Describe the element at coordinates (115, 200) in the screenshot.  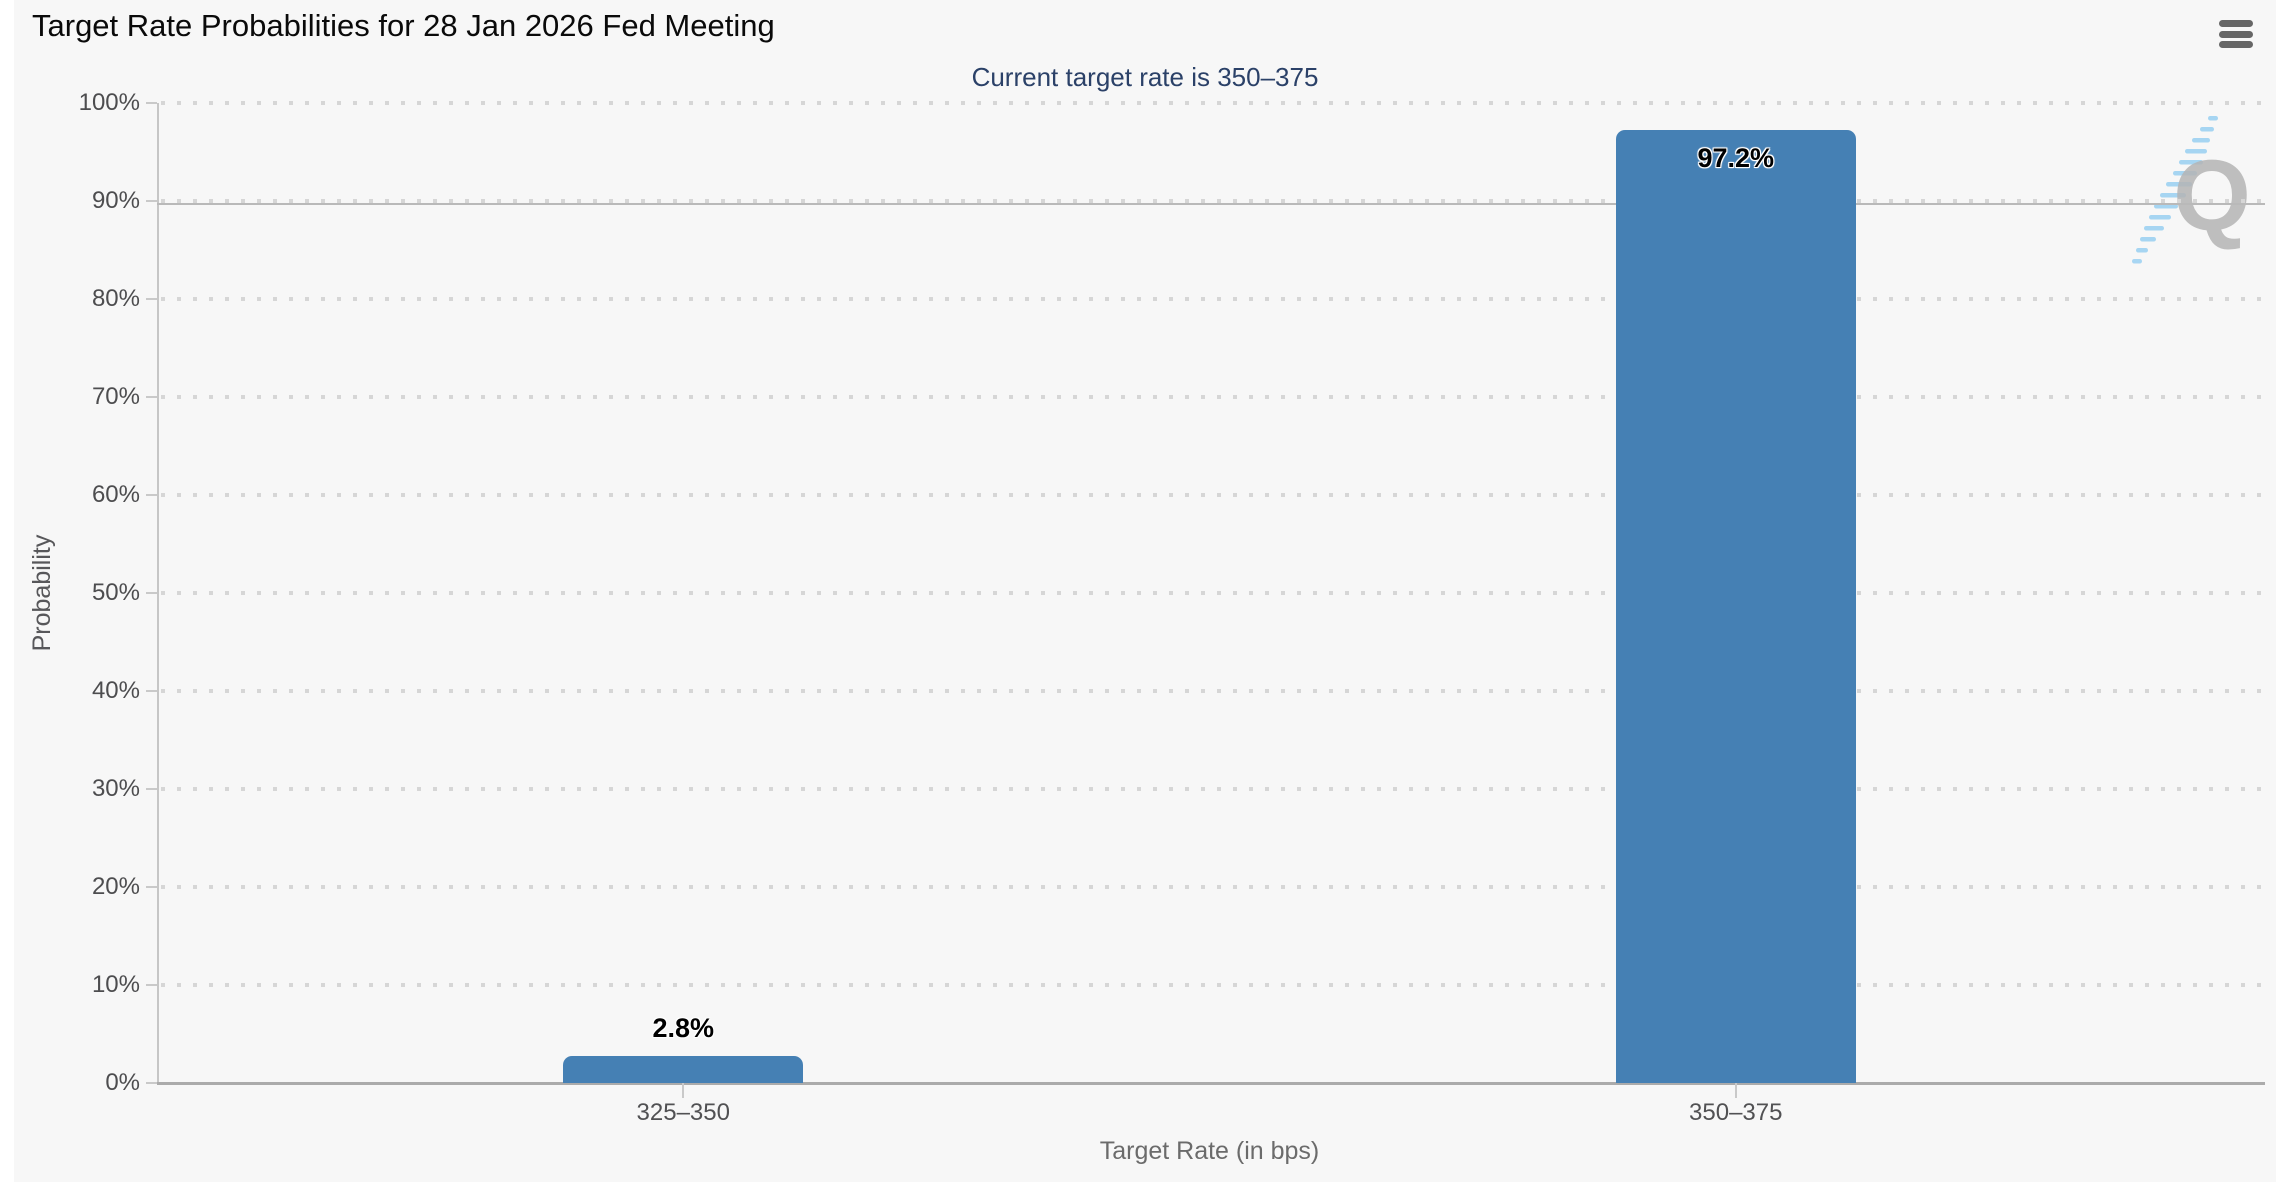
I see `y-axis-label: 90%` at that location.